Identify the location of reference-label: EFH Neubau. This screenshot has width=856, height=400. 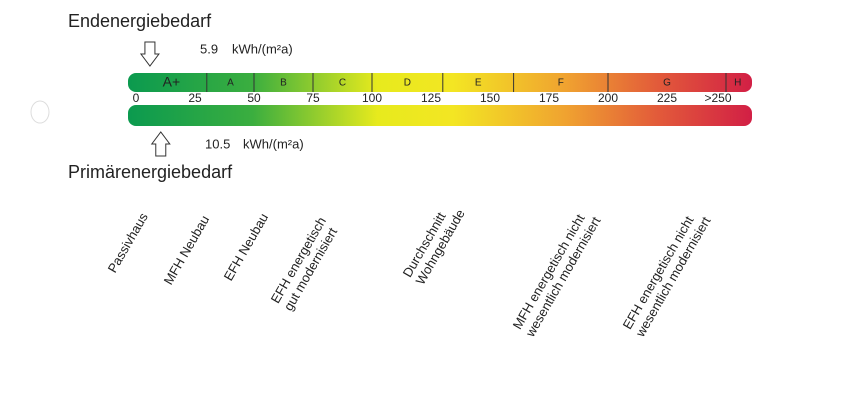
(246, 247).